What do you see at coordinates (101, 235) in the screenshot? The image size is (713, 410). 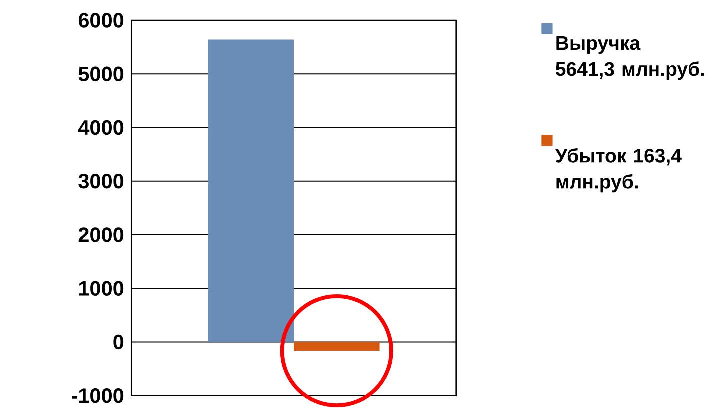 I see `y-tick-label: 2000` at bounding box center [101, 235].